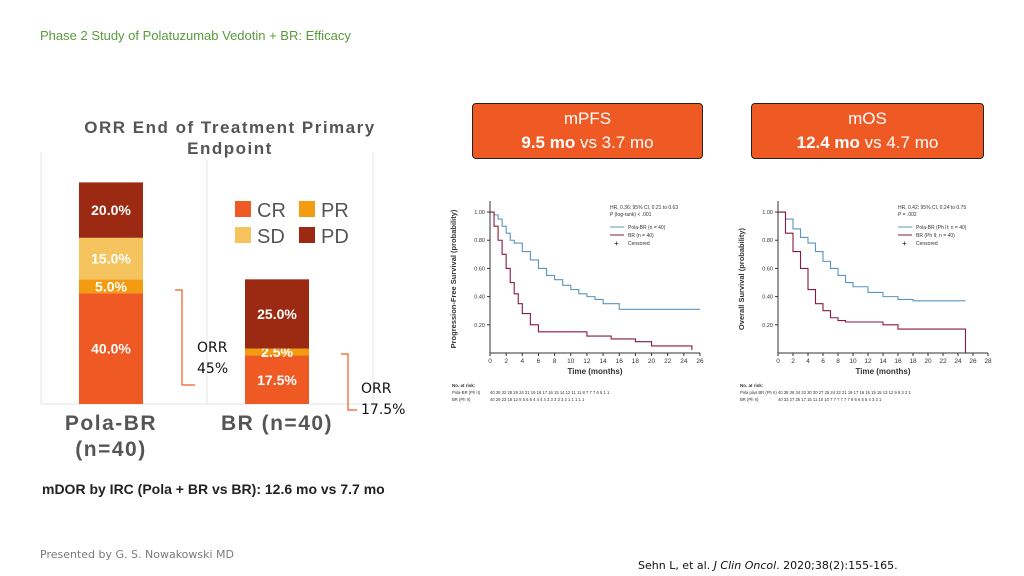  What do you see at coordinates (137, 554) in the screenshot?
I see `presenter-credit: Presented by G. S. Nowakowski MD` at bounding box center [137, 554].